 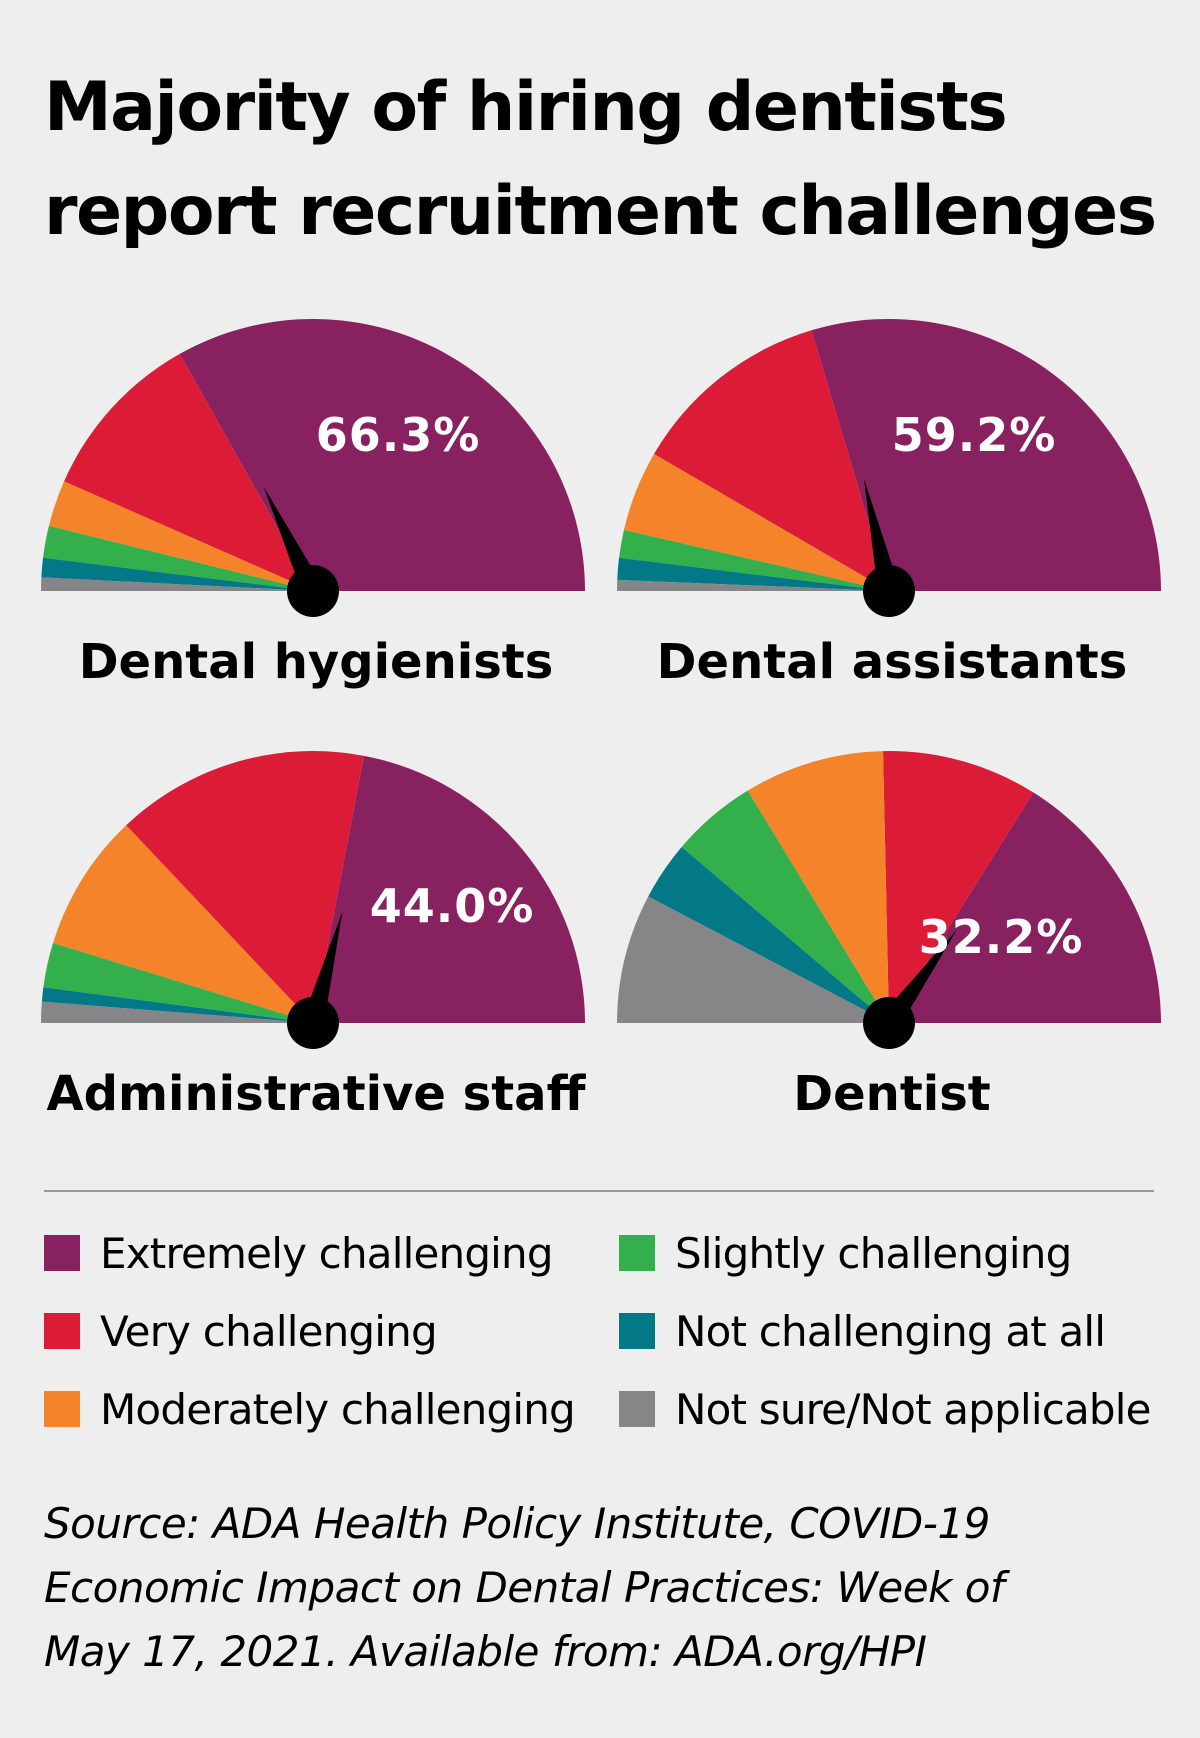 I want to click on gauge-needle, so click(x=881, y=536).